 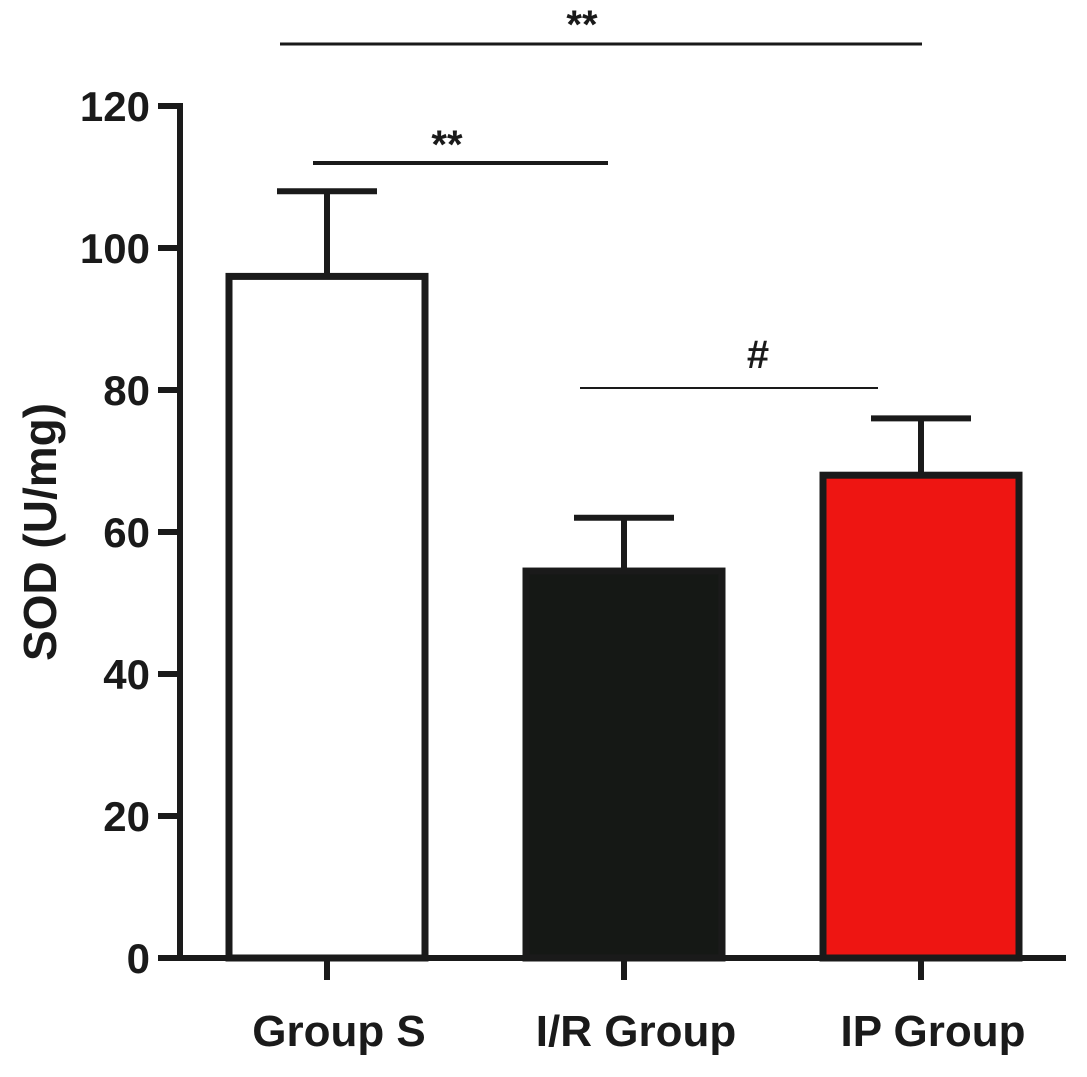 I want to click on significance-label-2: **, so click(x=447, y=145).